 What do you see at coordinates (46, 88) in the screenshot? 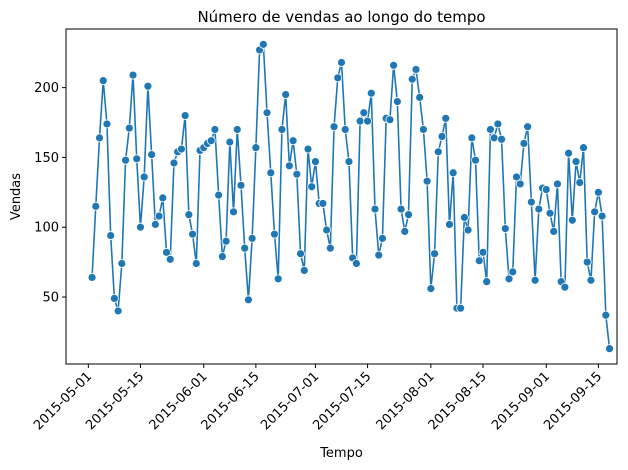
I see `y-tick-label: 200` at bounding box center [46, 88].